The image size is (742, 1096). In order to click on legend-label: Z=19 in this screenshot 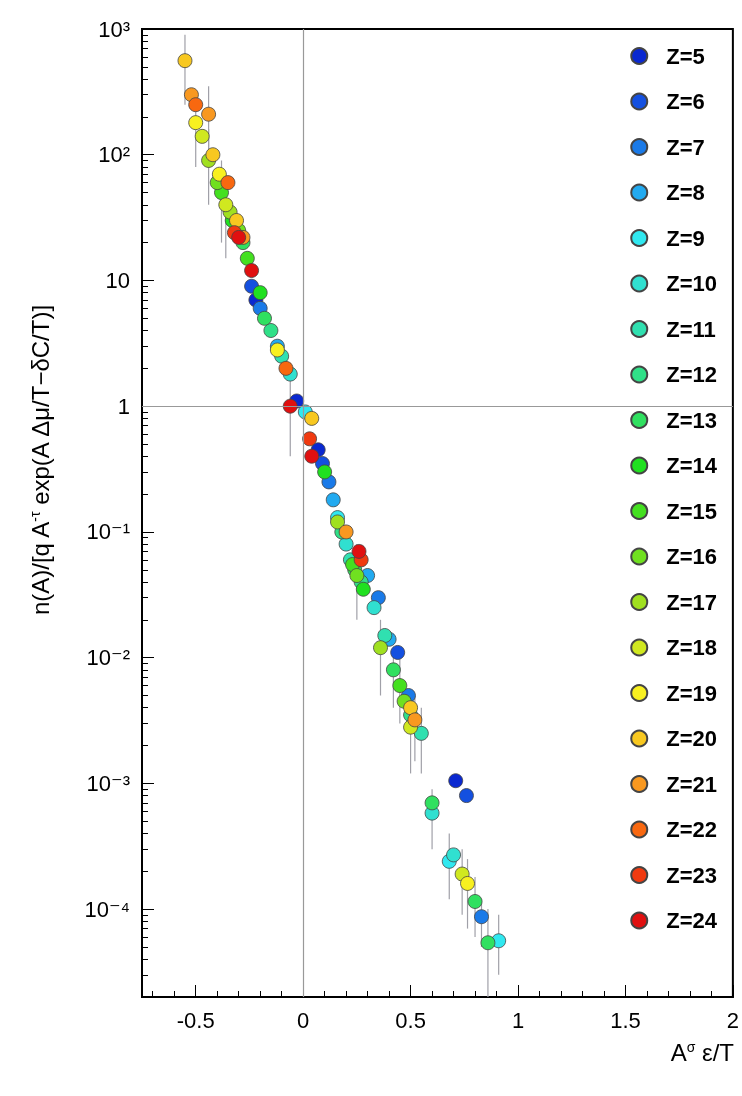, I will do `click(692, 693)`.